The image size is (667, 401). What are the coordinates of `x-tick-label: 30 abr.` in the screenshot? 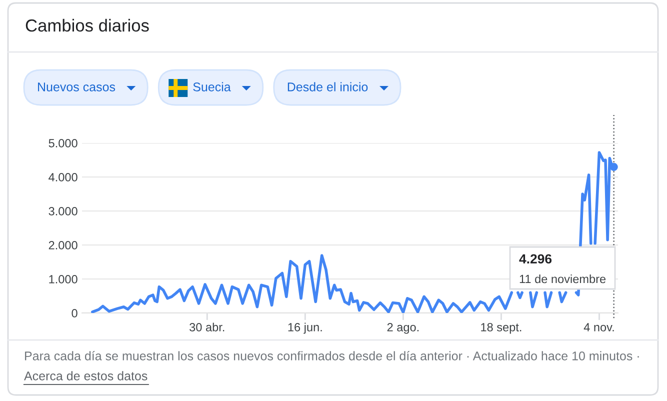 It's located at (207, 327).